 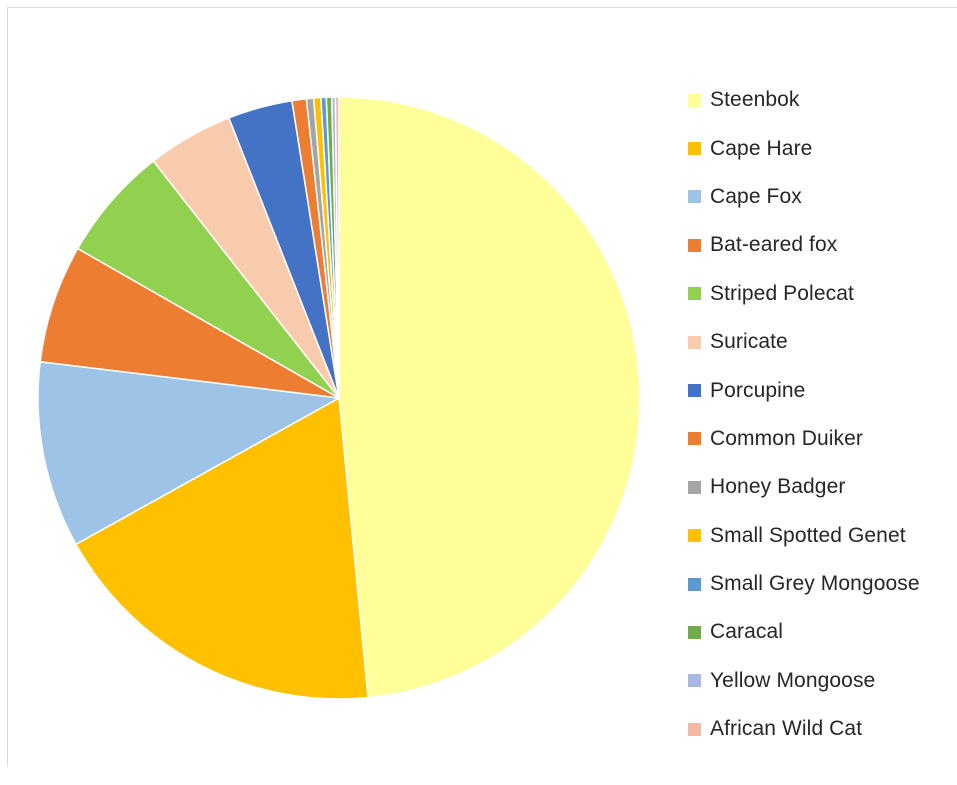 What do you see at coordinates (787, 438) in the screenshot?
I see `legend-label: Common Duiker` at bounding box center [787, 438].